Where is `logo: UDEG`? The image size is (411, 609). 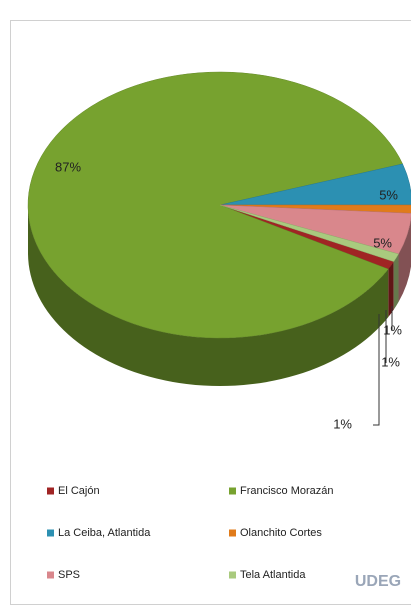
logo: UDEG is located at coordinates (378, 581).